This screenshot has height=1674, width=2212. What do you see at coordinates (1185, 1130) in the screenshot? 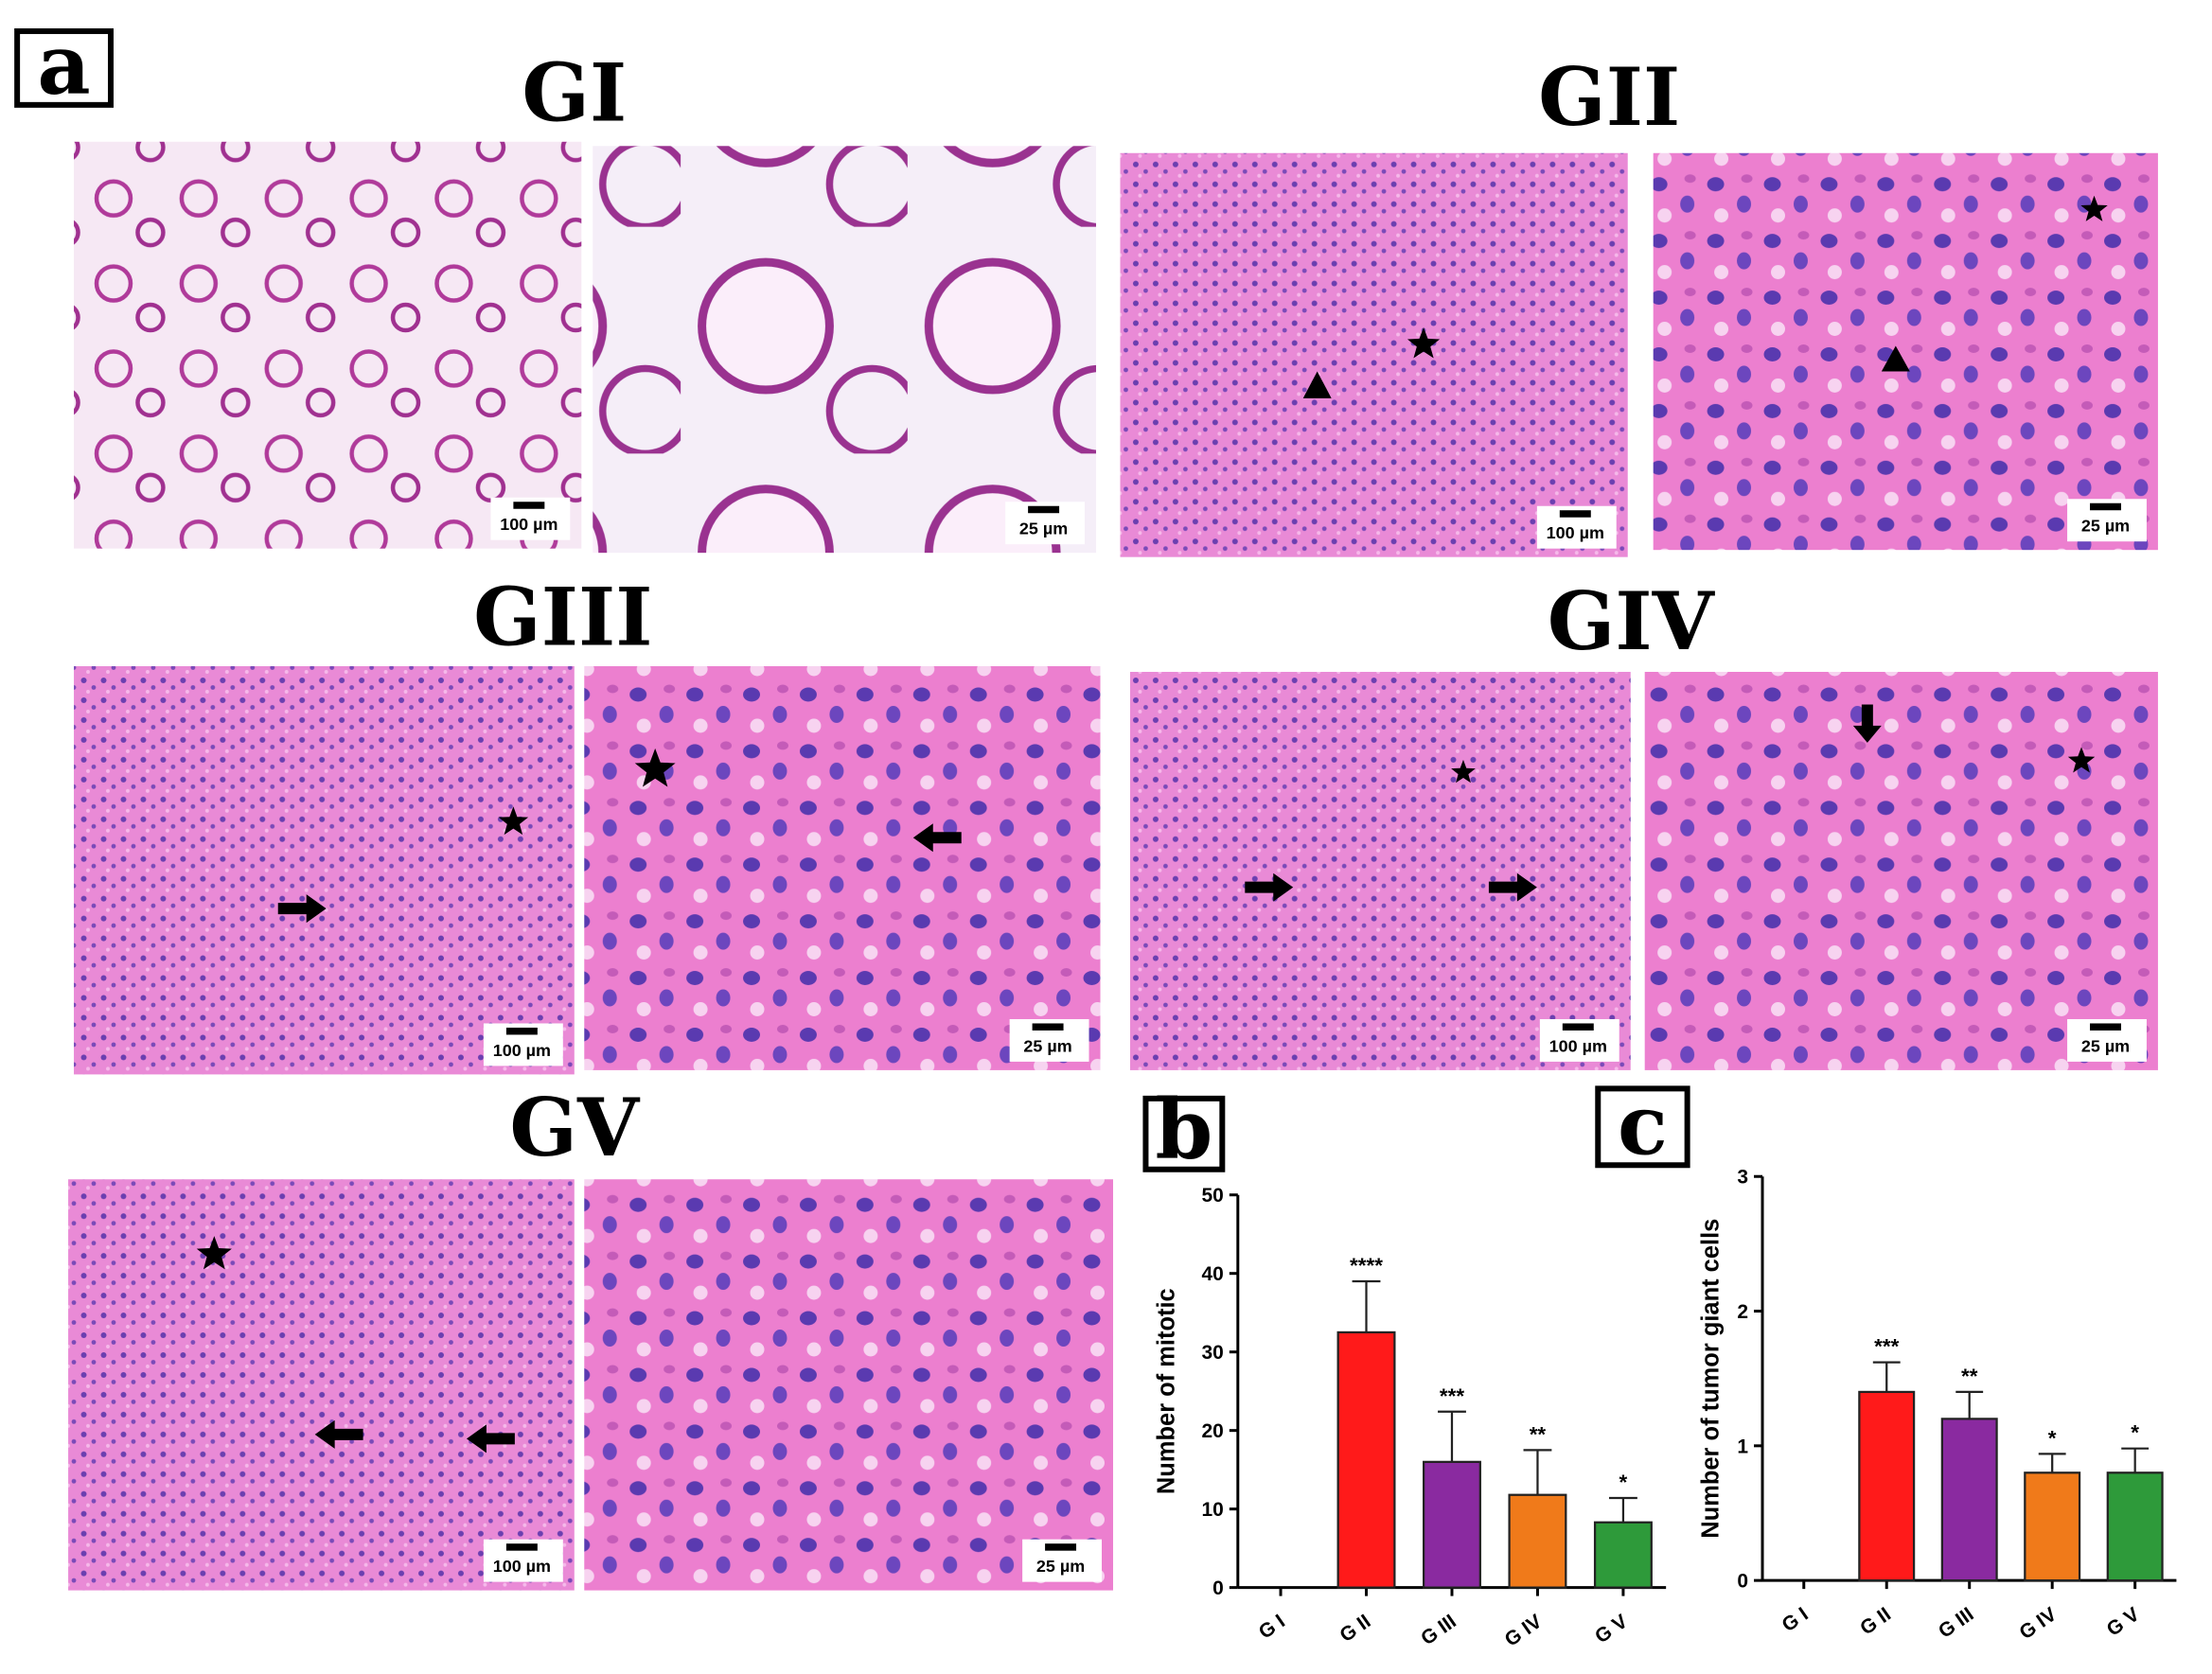
I see `panel-label: b` at bounding box center [1185, 1130].